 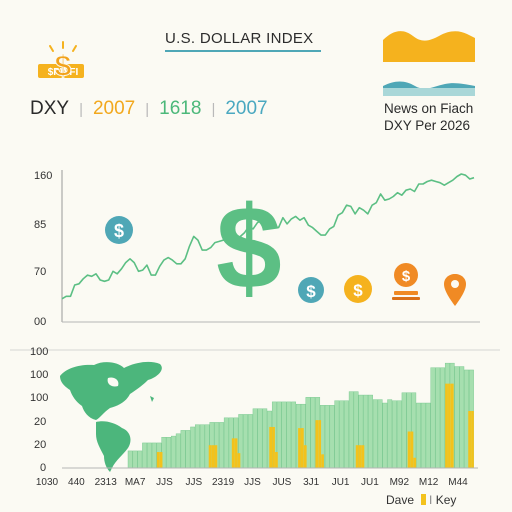 I want to click on x-tick-label: JUS, so click(x=281, y=482).